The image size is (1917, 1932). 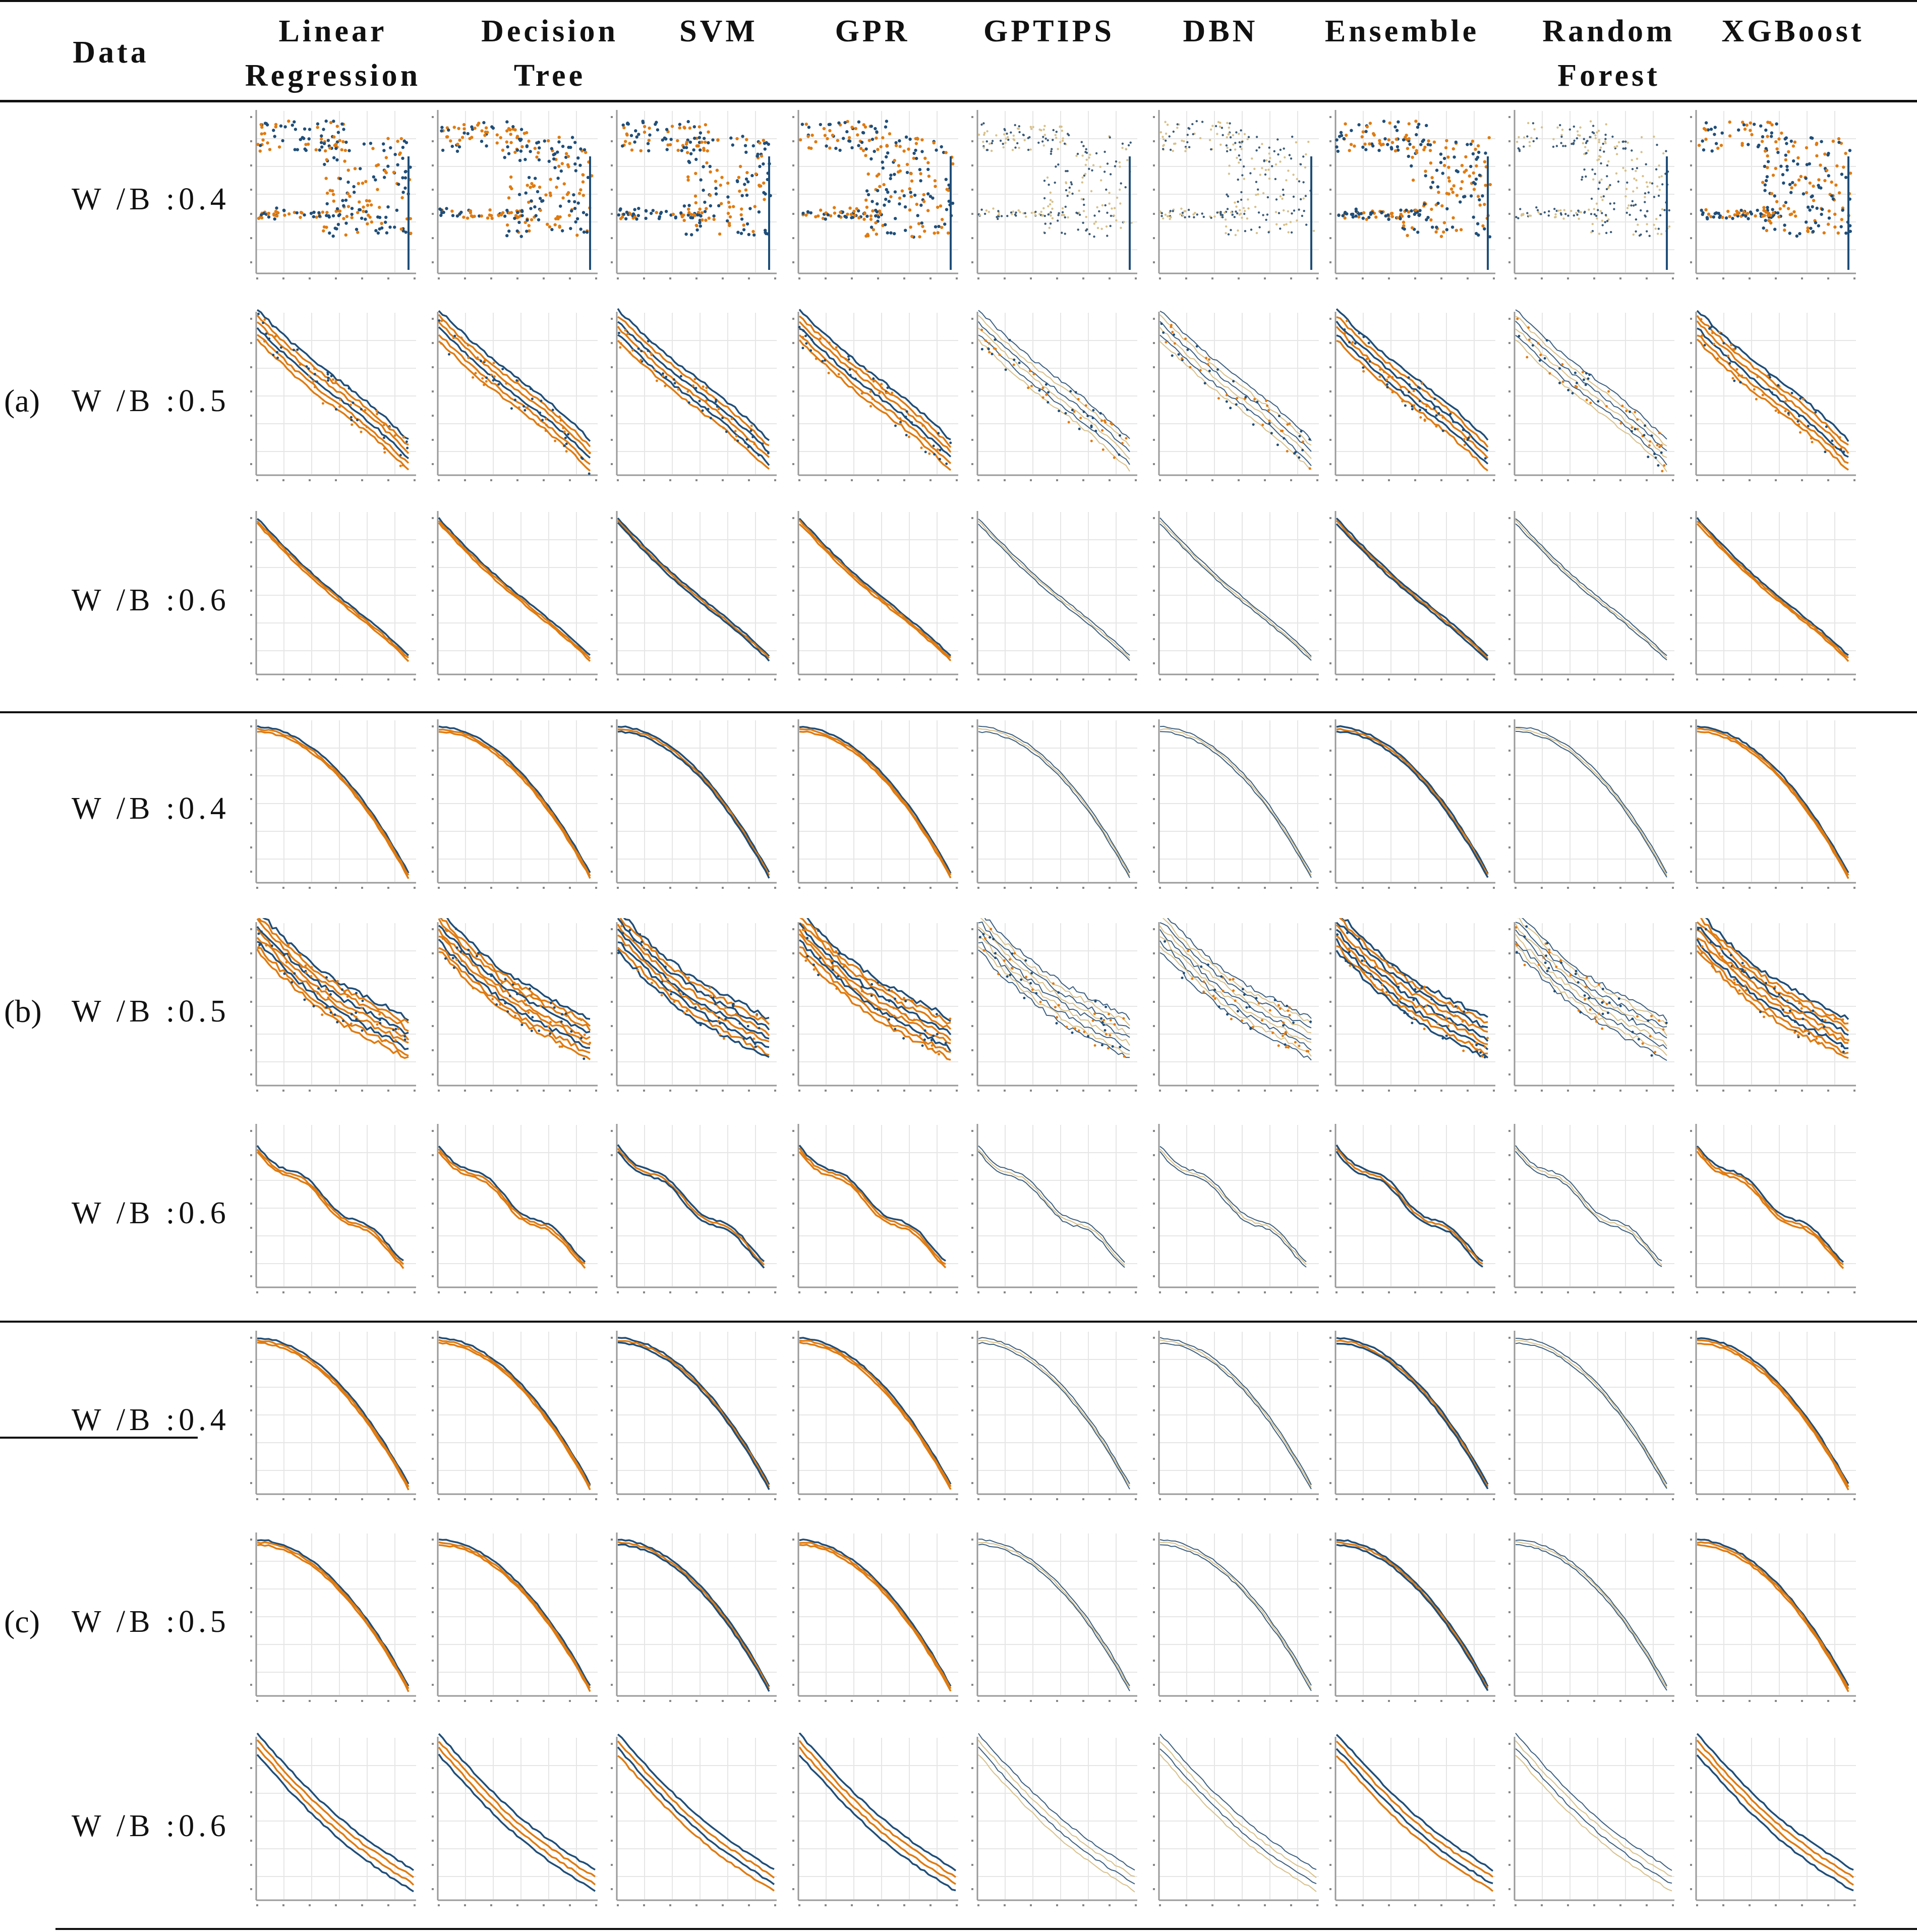 I want to click on scatter-points, so click(x=876, y=992).